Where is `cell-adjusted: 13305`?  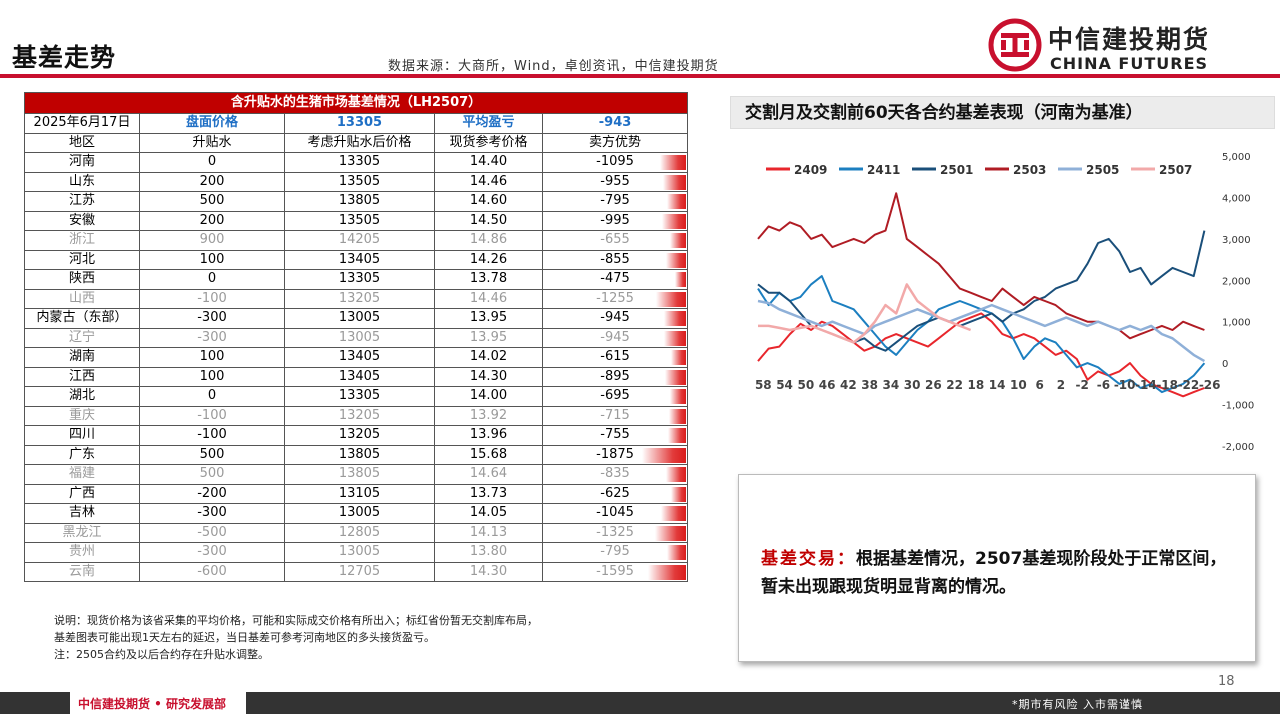
cell-adjusted: 13305 is located at coordinates (359, 396).